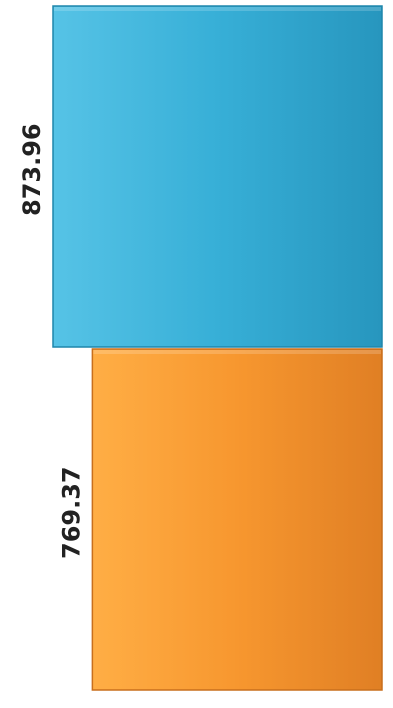  Describe the element at coordinates (32, 169) in the screenshot. I see `bar-value-label-1: 873.96` at that location.